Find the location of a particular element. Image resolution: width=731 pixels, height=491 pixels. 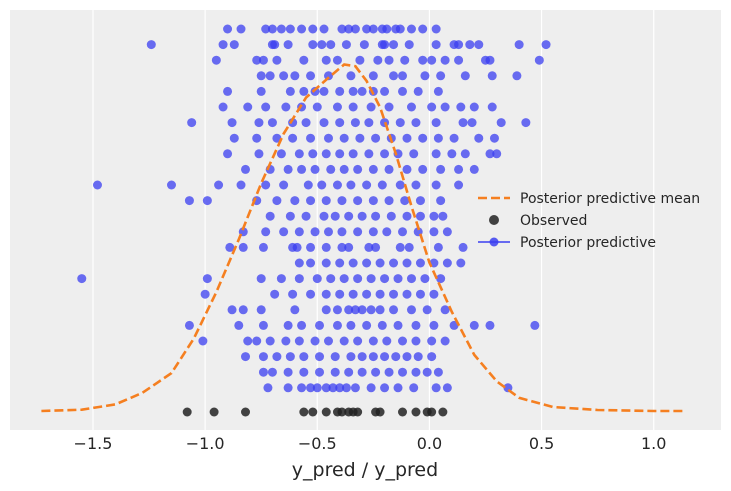

legend-predictive-swatch-marker is located at coordinates (494, 242).